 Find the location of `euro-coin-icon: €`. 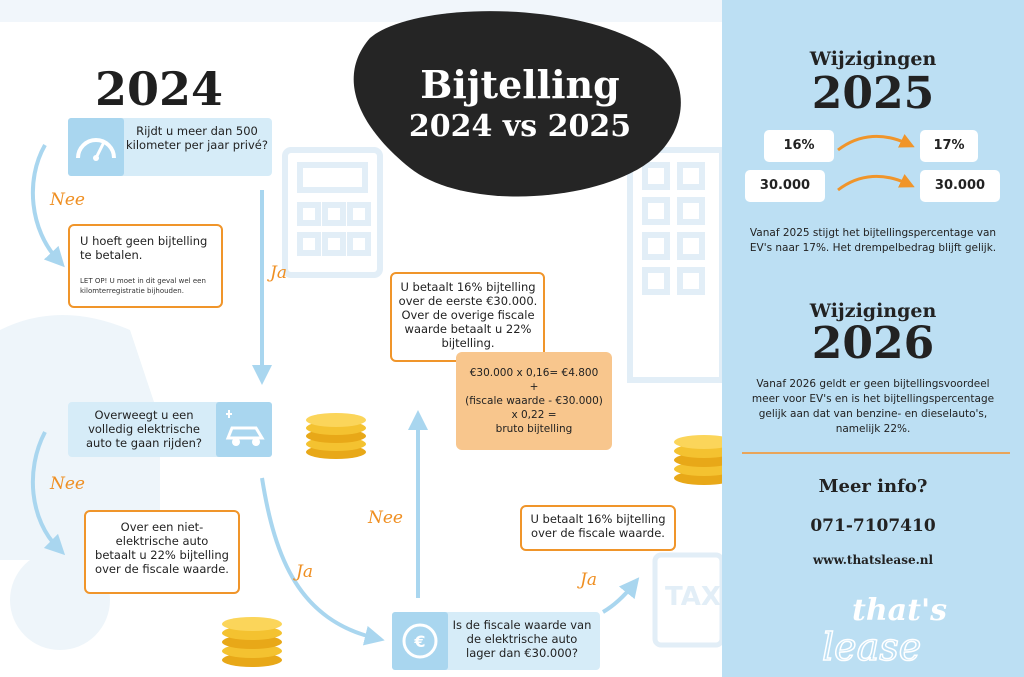

euro-coin-icon: € is located at coordinates (420, 641).